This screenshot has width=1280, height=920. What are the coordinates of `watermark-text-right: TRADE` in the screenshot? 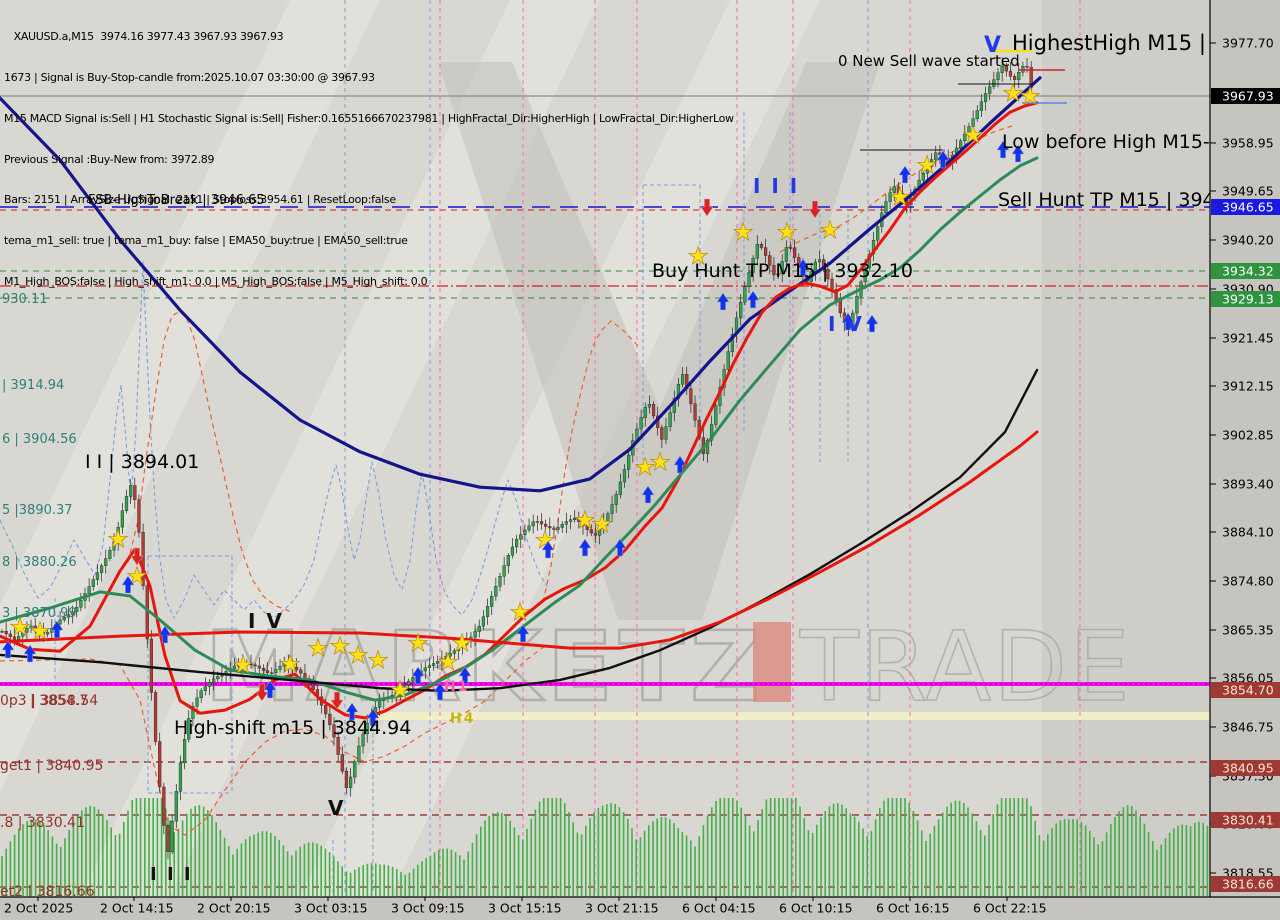 It's located at (965, 667).